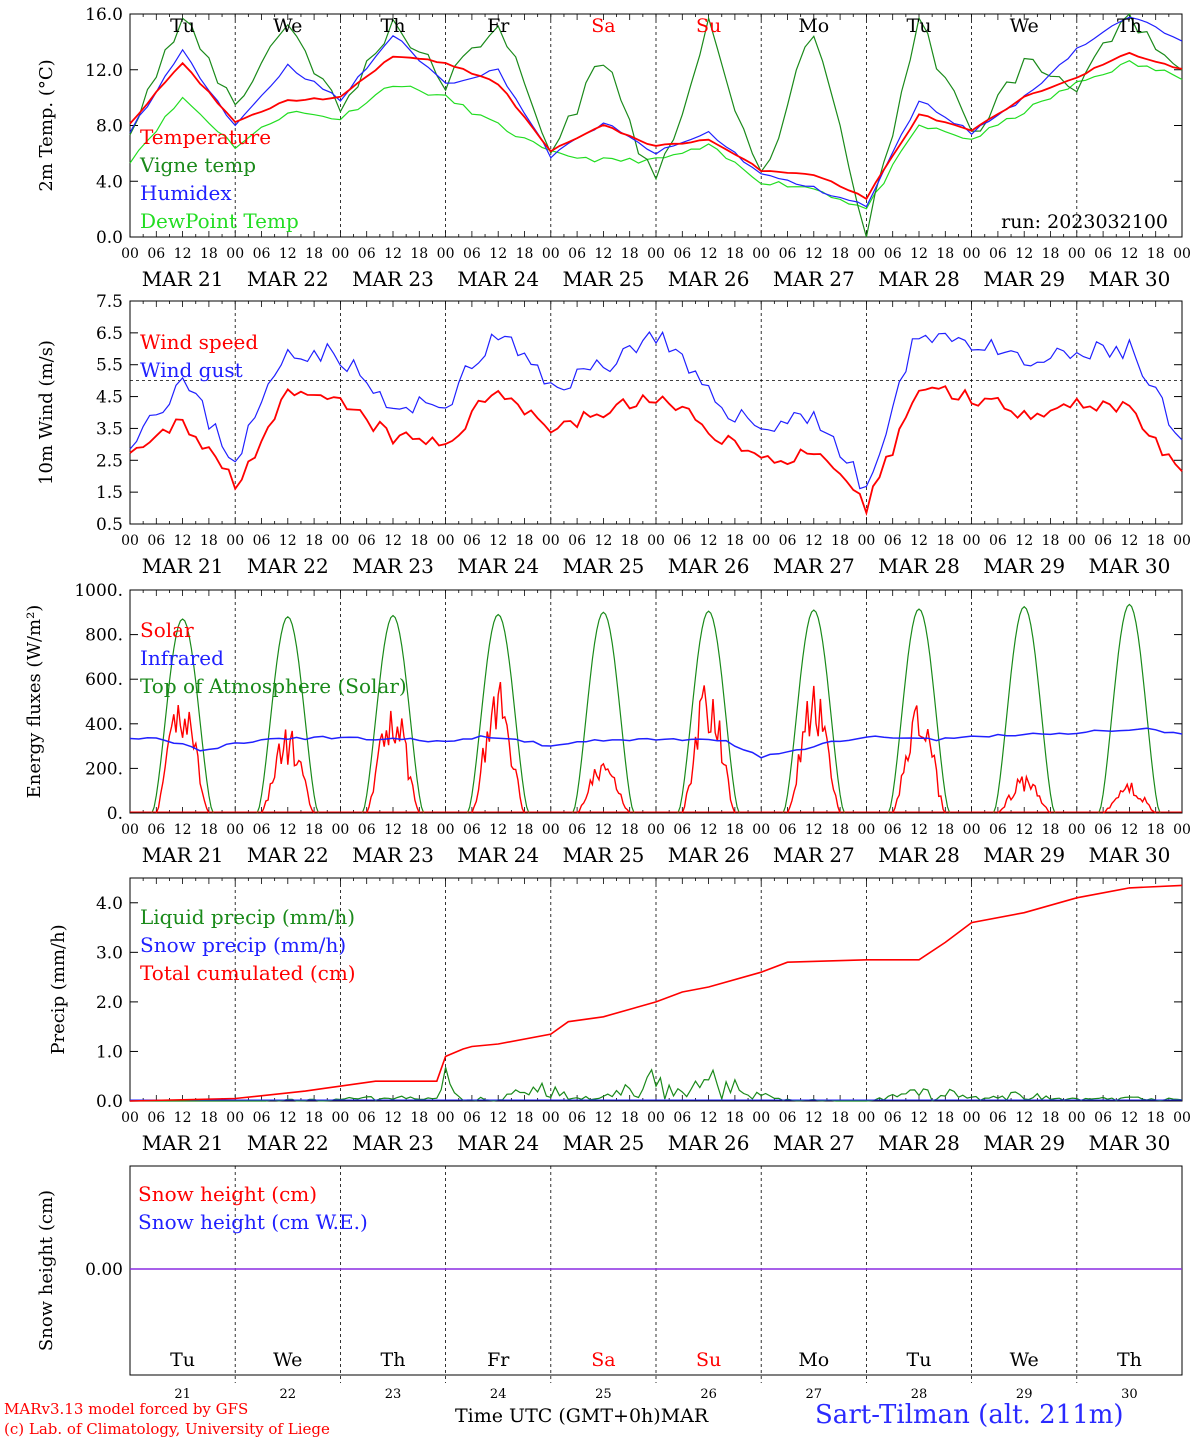 This screenshot has height=1440, width=1194. Describe the element at coordinates (813, 26) in the screenshot. I see `weekday-label: Mo` at that location.